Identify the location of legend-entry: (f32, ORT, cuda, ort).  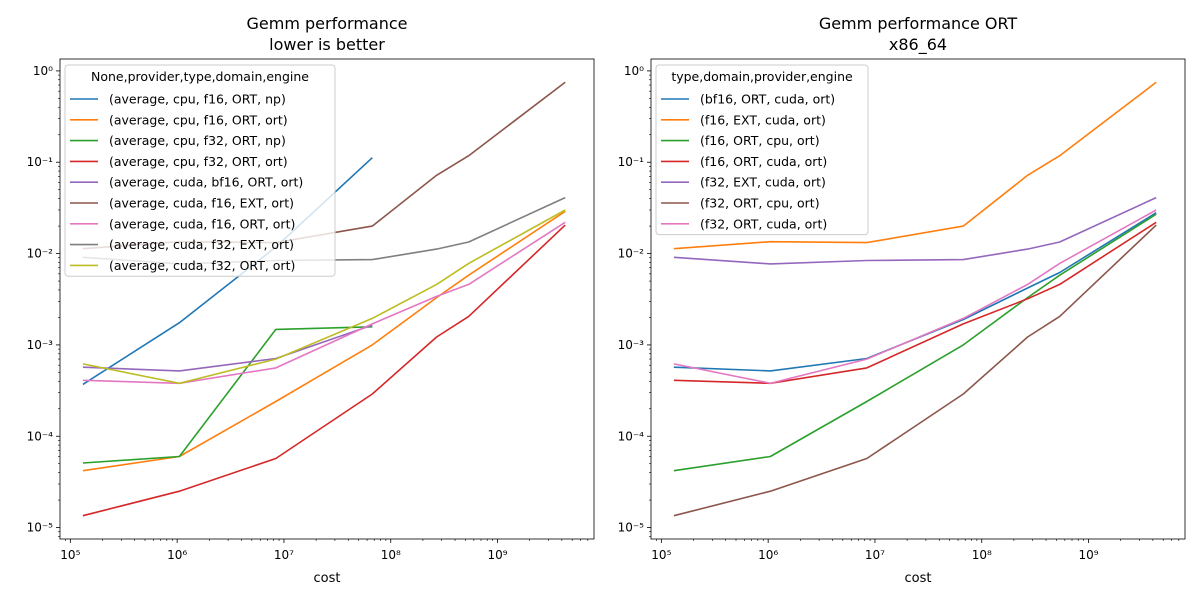
(763, 223).